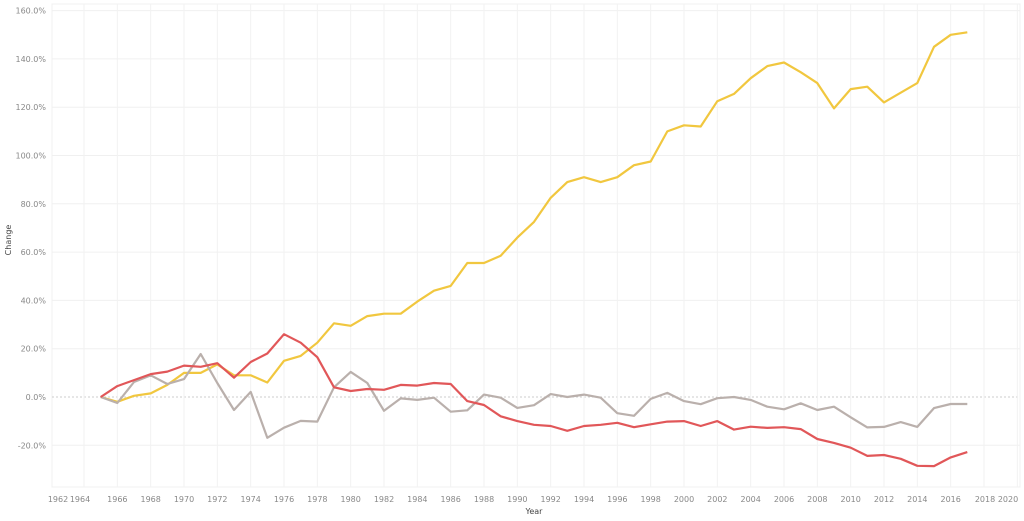 Image resolution: width=1024 pixels, height=521 pixels. Describe the element at coordinates (284, 499) in the screenshot. I see `x-tick-label: 1976` at that location.